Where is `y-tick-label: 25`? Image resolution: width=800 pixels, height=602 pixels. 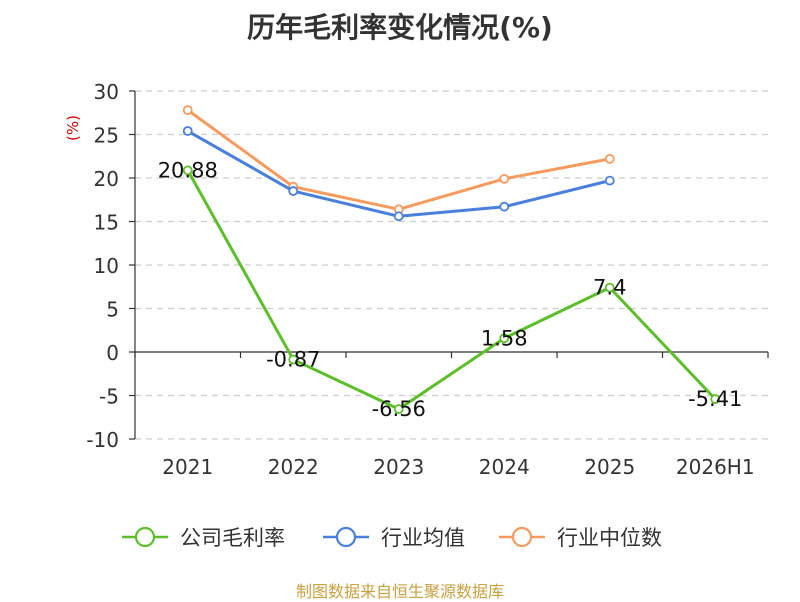
y-tick-label: 25 is located at coordinates (106, 136).